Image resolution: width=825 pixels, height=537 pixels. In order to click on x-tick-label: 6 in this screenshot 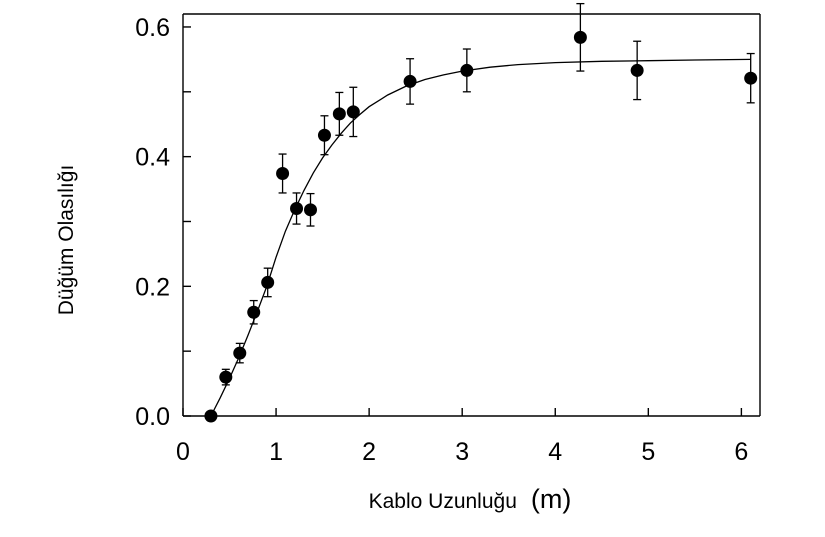, I will do `click(741, 452)`.